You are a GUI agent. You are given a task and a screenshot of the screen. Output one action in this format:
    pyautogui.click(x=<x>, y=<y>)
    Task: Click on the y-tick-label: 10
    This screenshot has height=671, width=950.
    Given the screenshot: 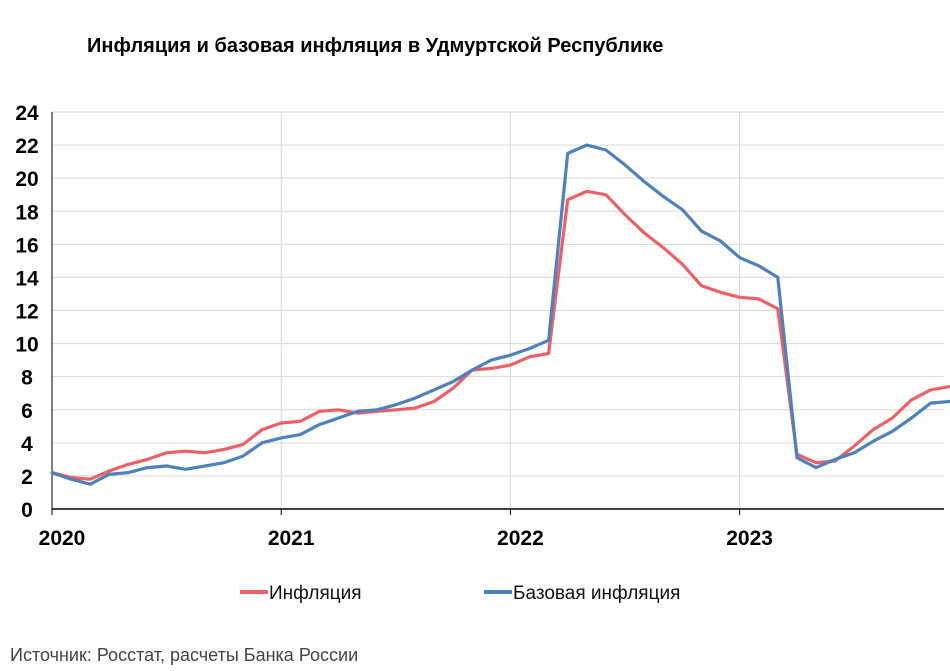 What is the action you would take?
    pyautogui.click(x=26, y=345)
    